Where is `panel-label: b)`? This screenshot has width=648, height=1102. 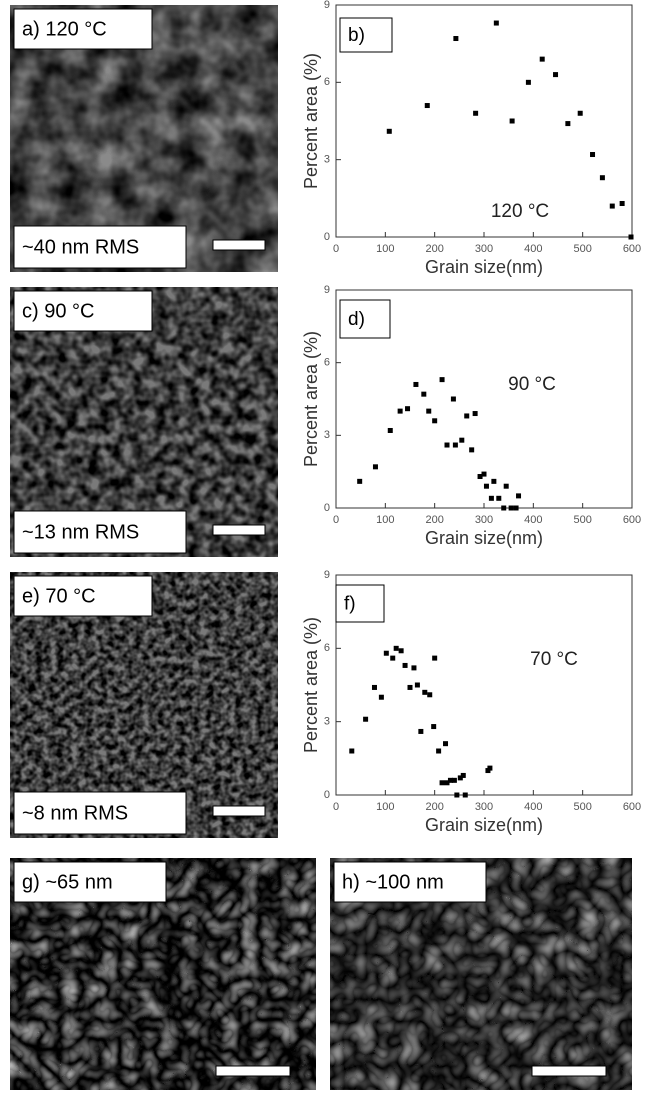
panel-label: b) is located at coordinates (356, 35).